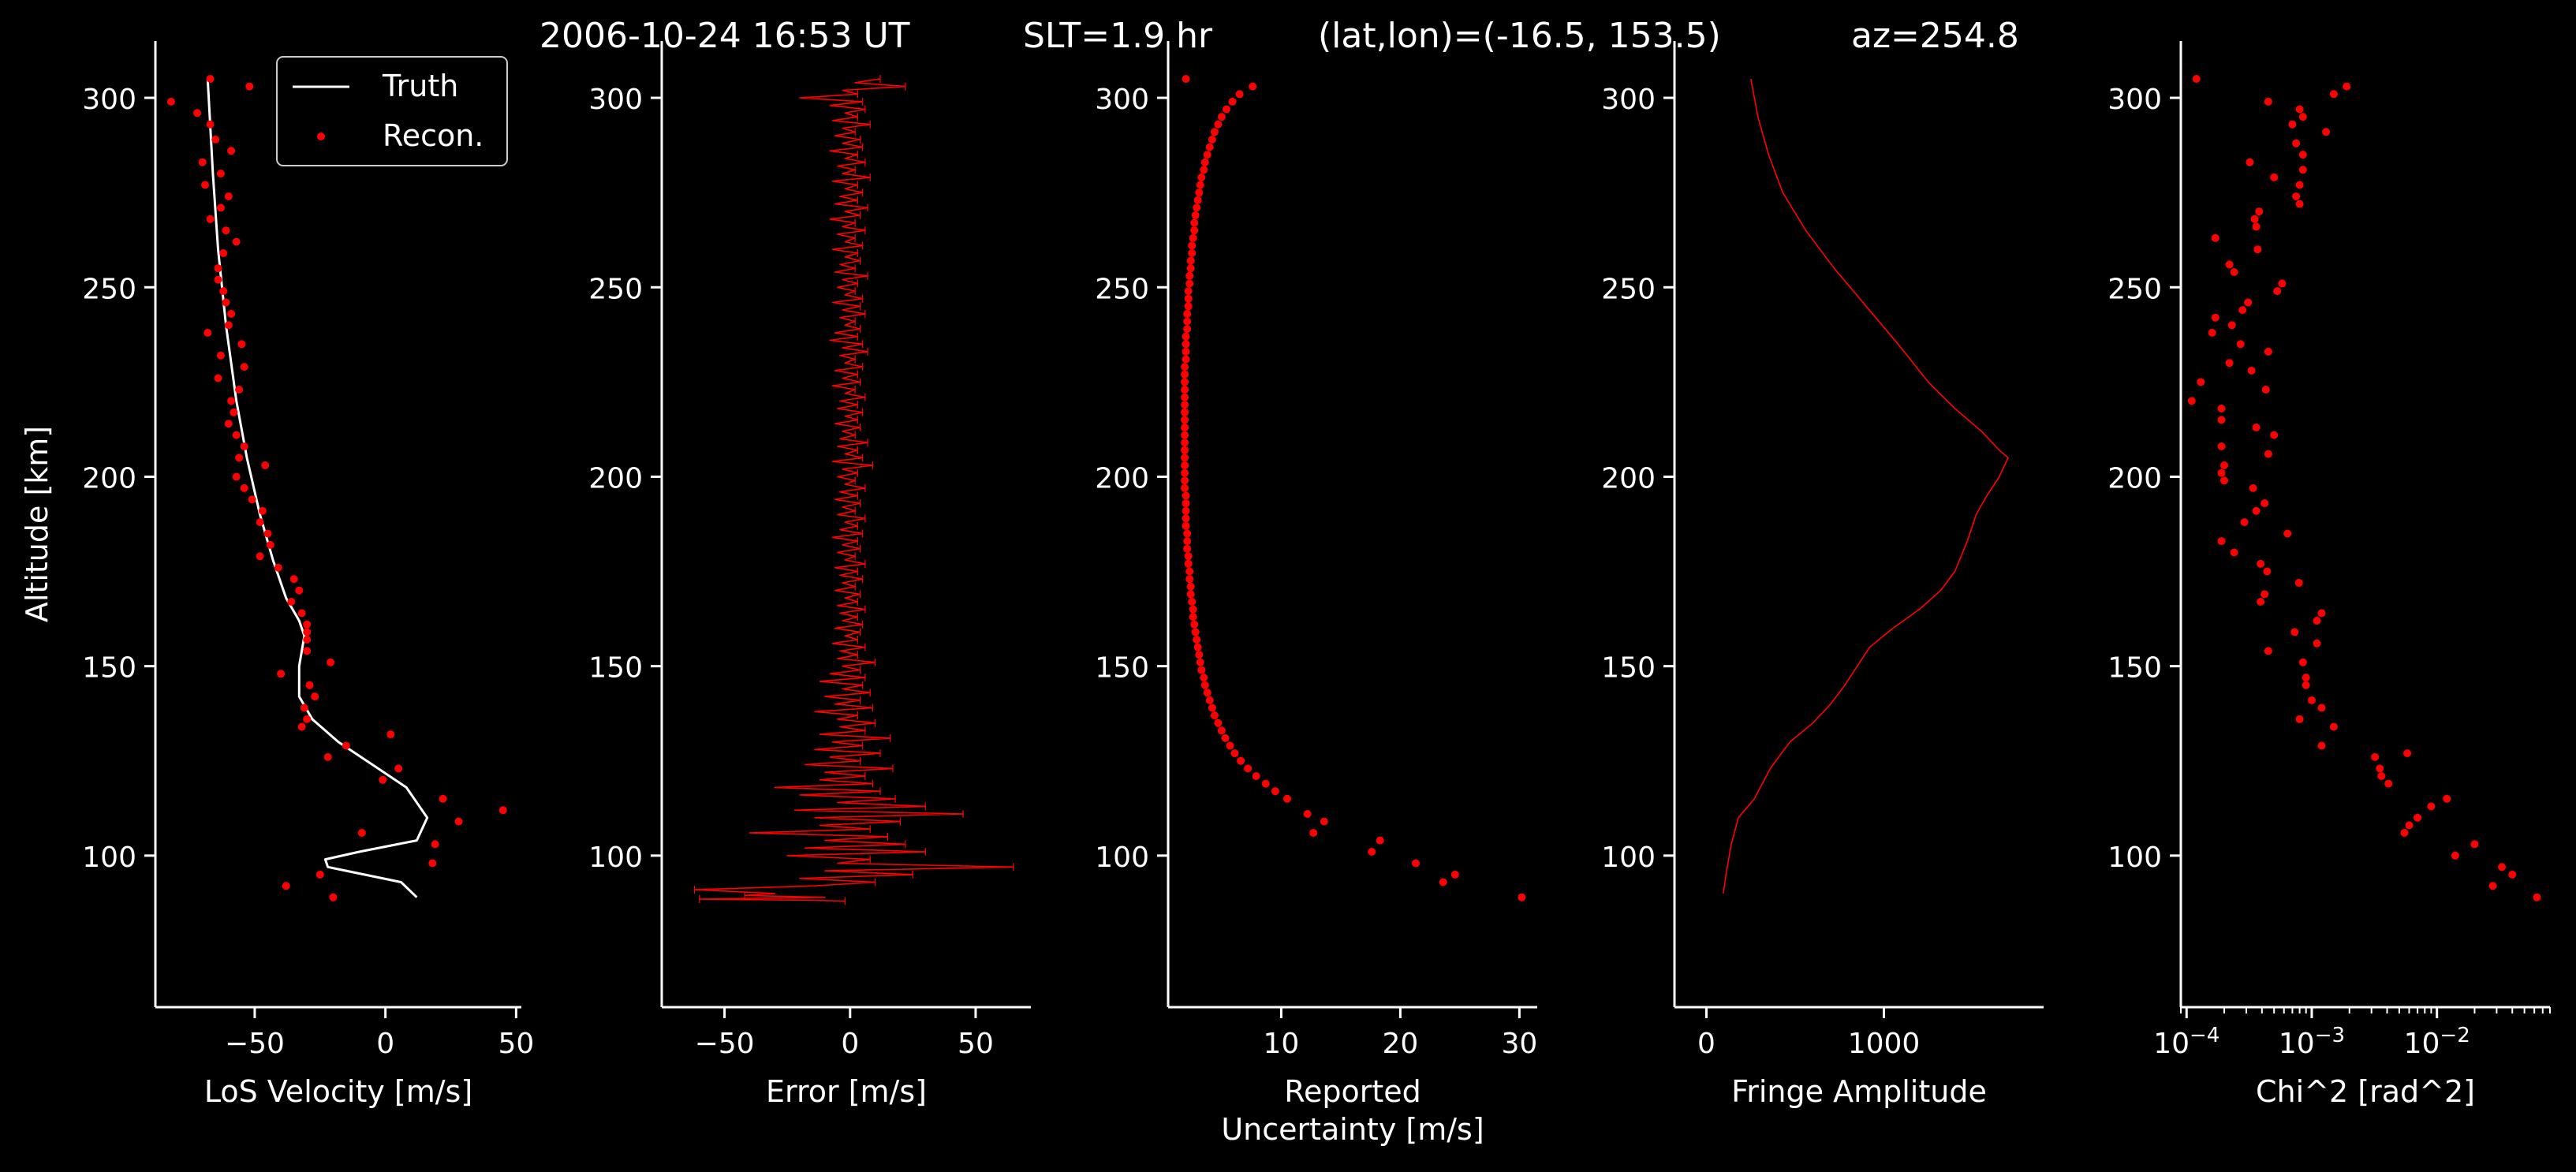  Describe the element at coordinates (516, 1044) in the screenshot. I see `velocity-xtick-label: 50` at that location.